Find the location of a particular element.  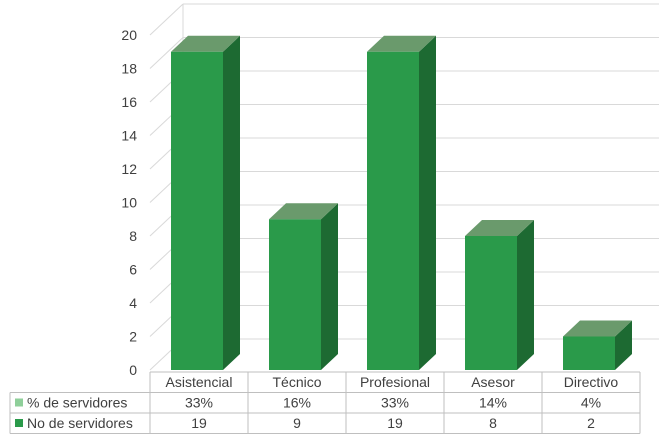

bar-técnico is located at coordinates (303, 286).